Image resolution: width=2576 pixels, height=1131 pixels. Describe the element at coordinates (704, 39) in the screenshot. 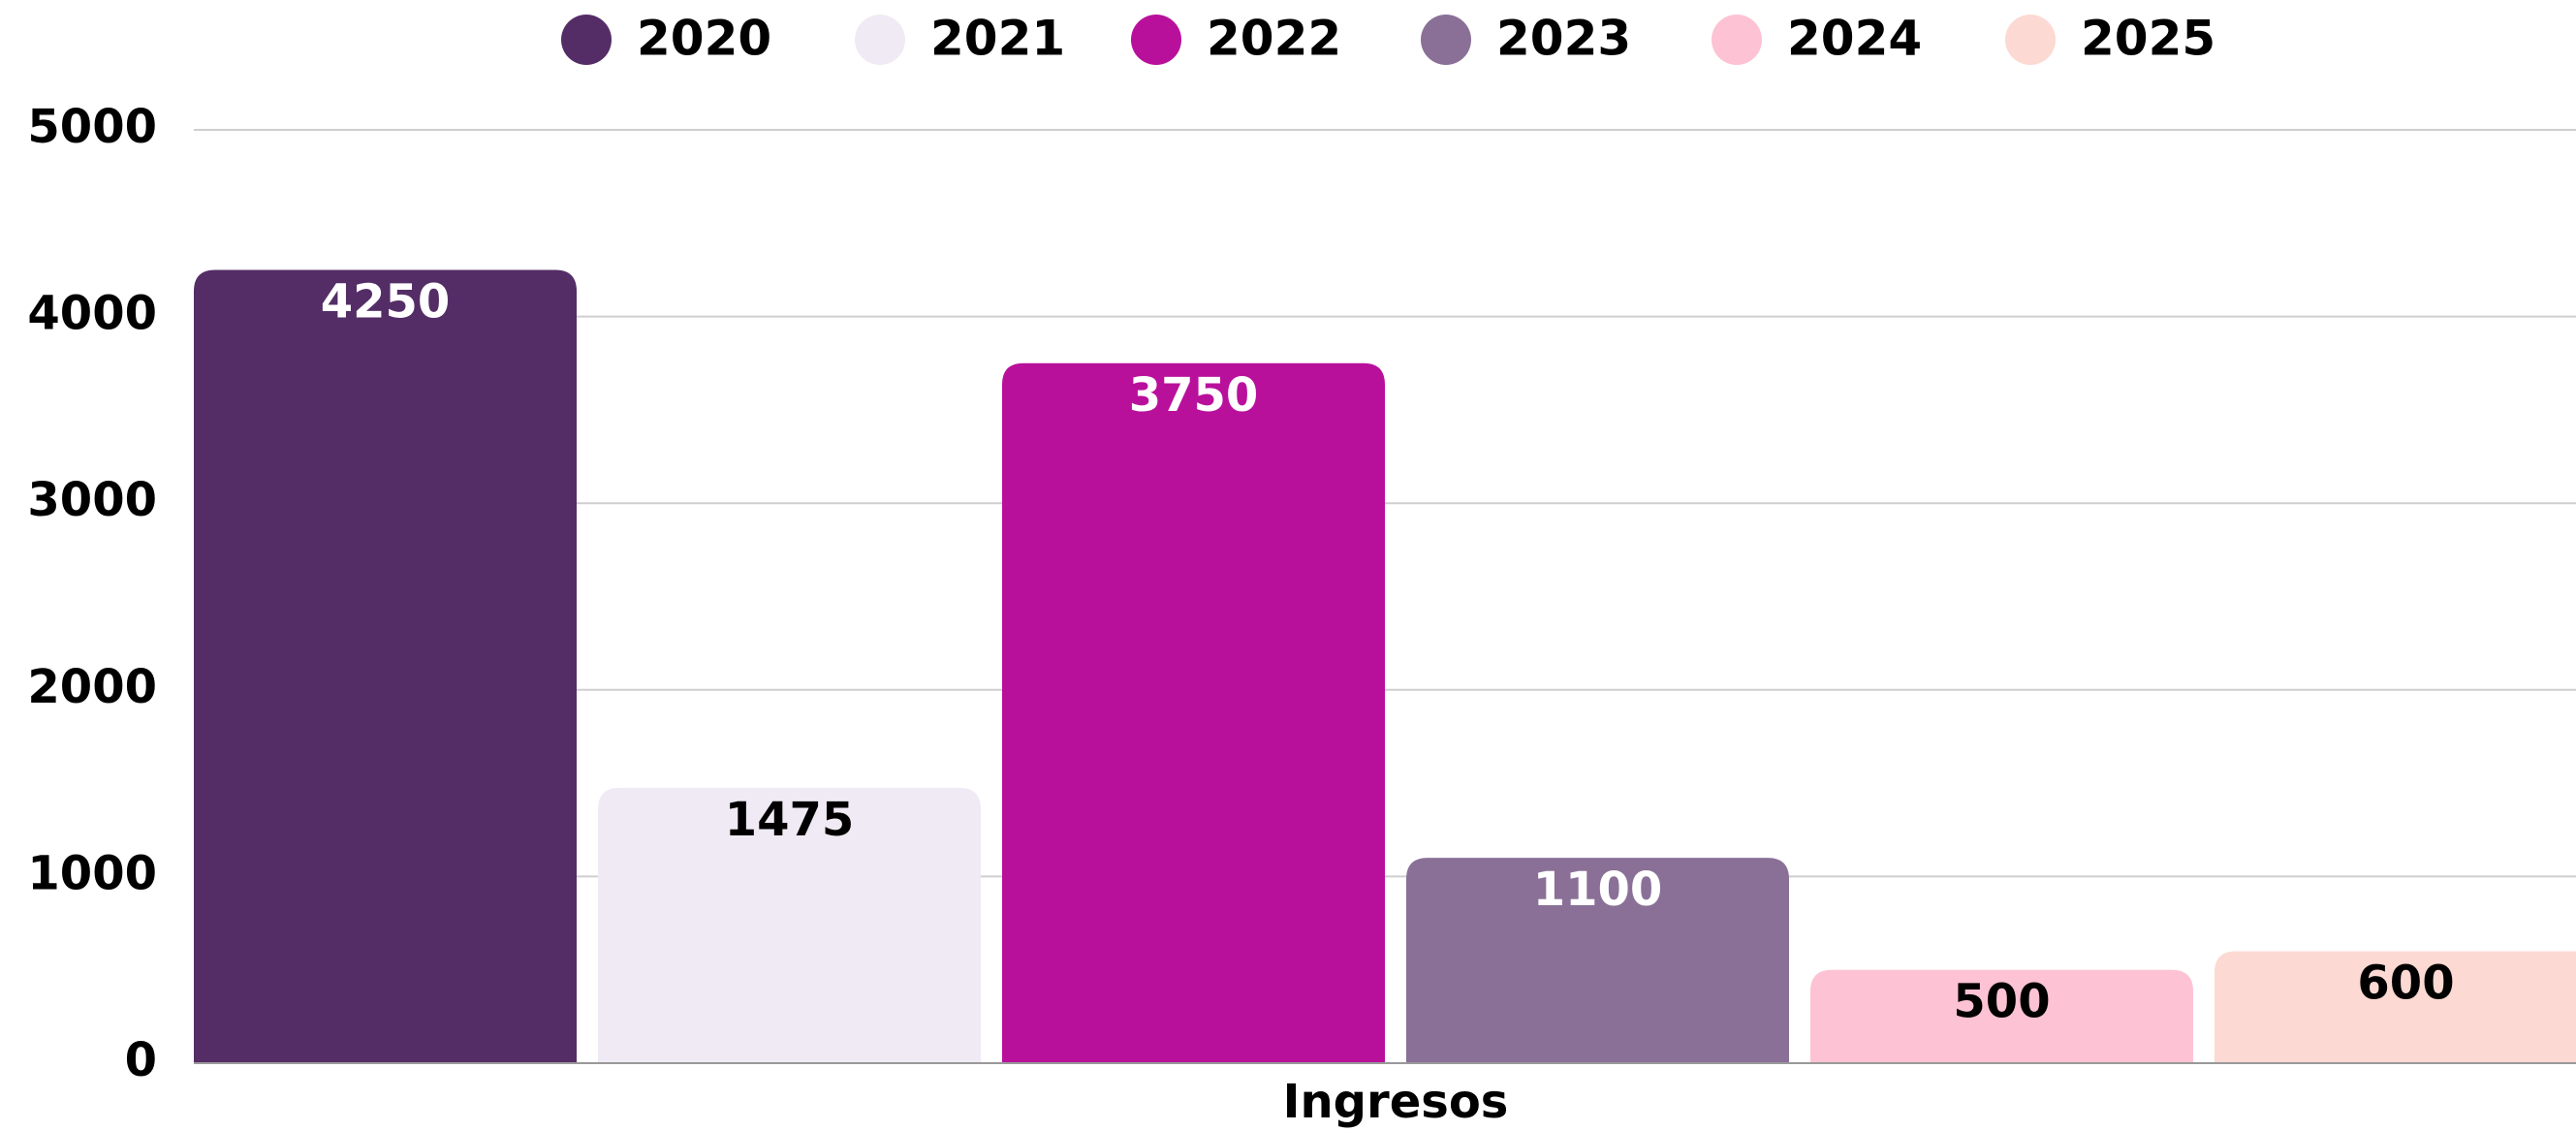

I see `legend-label: 2020` at that location.